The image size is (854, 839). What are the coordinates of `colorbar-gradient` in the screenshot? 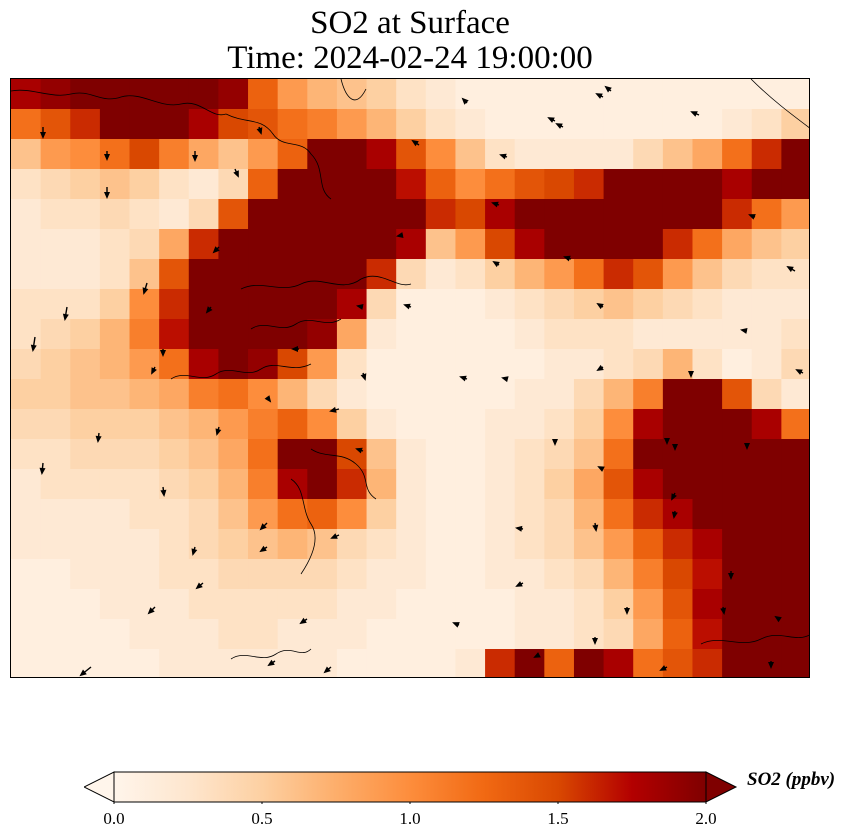 It's located at (411, 787).